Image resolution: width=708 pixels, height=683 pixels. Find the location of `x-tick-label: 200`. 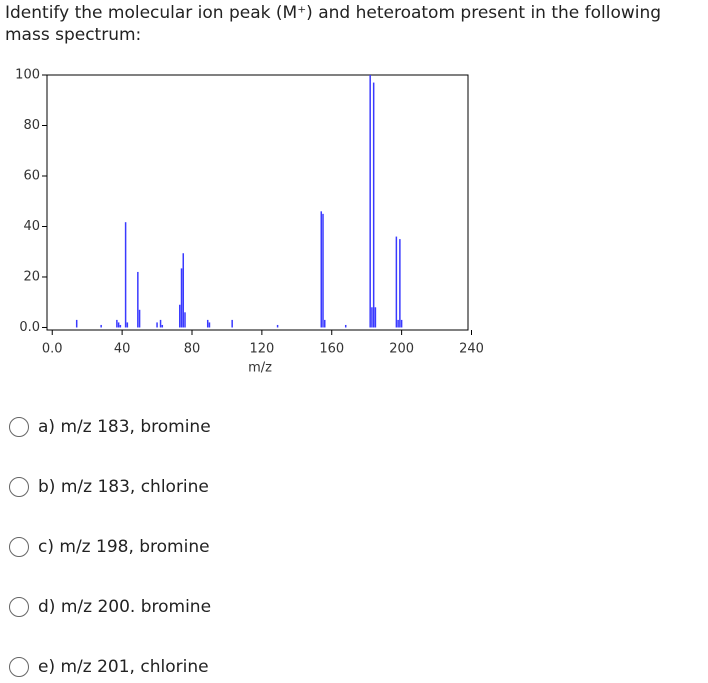

x-tick-label: 200 is located at coordinates (401, 349).